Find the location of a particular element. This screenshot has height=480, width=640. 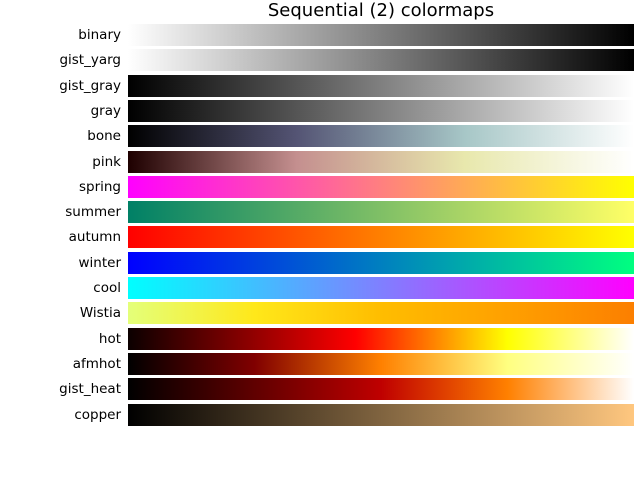

colormap-label: gist_heat is located at coordinates (90, 389).